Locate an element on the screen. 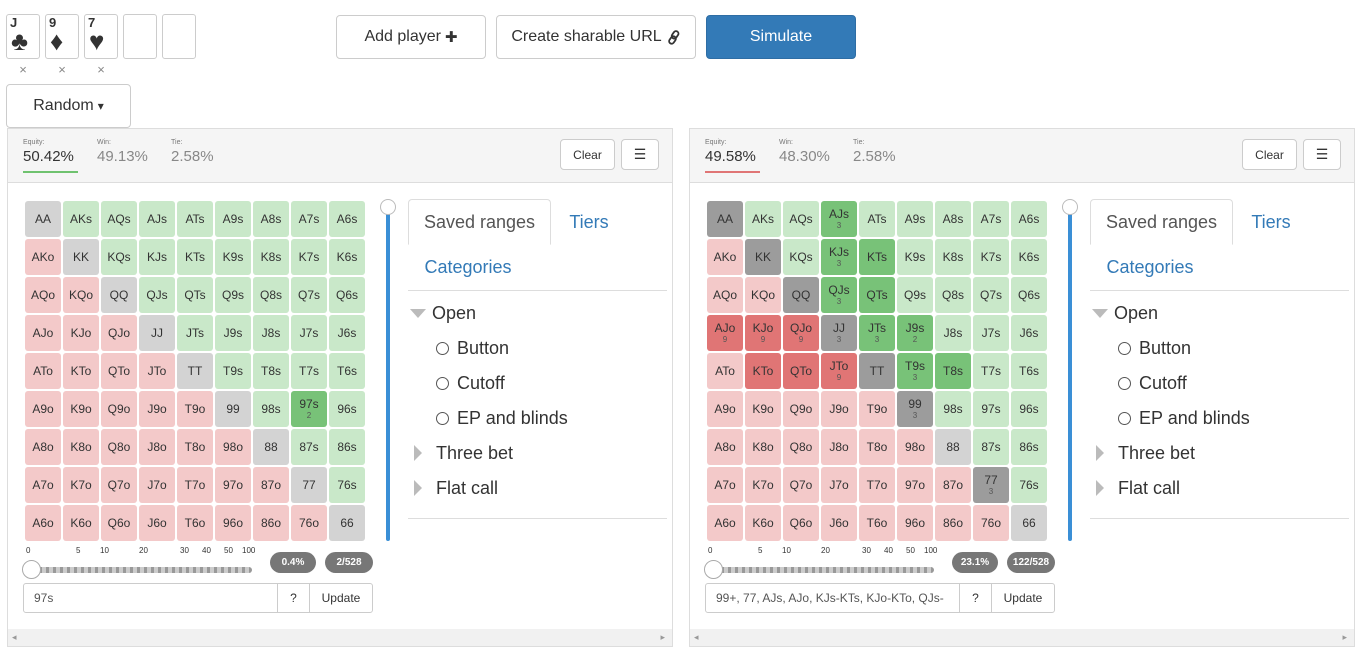 Image resolution: width=1362 pixels, height=653 pixels. hand-cell: QJs 3 is located at coordinates (839, 295).